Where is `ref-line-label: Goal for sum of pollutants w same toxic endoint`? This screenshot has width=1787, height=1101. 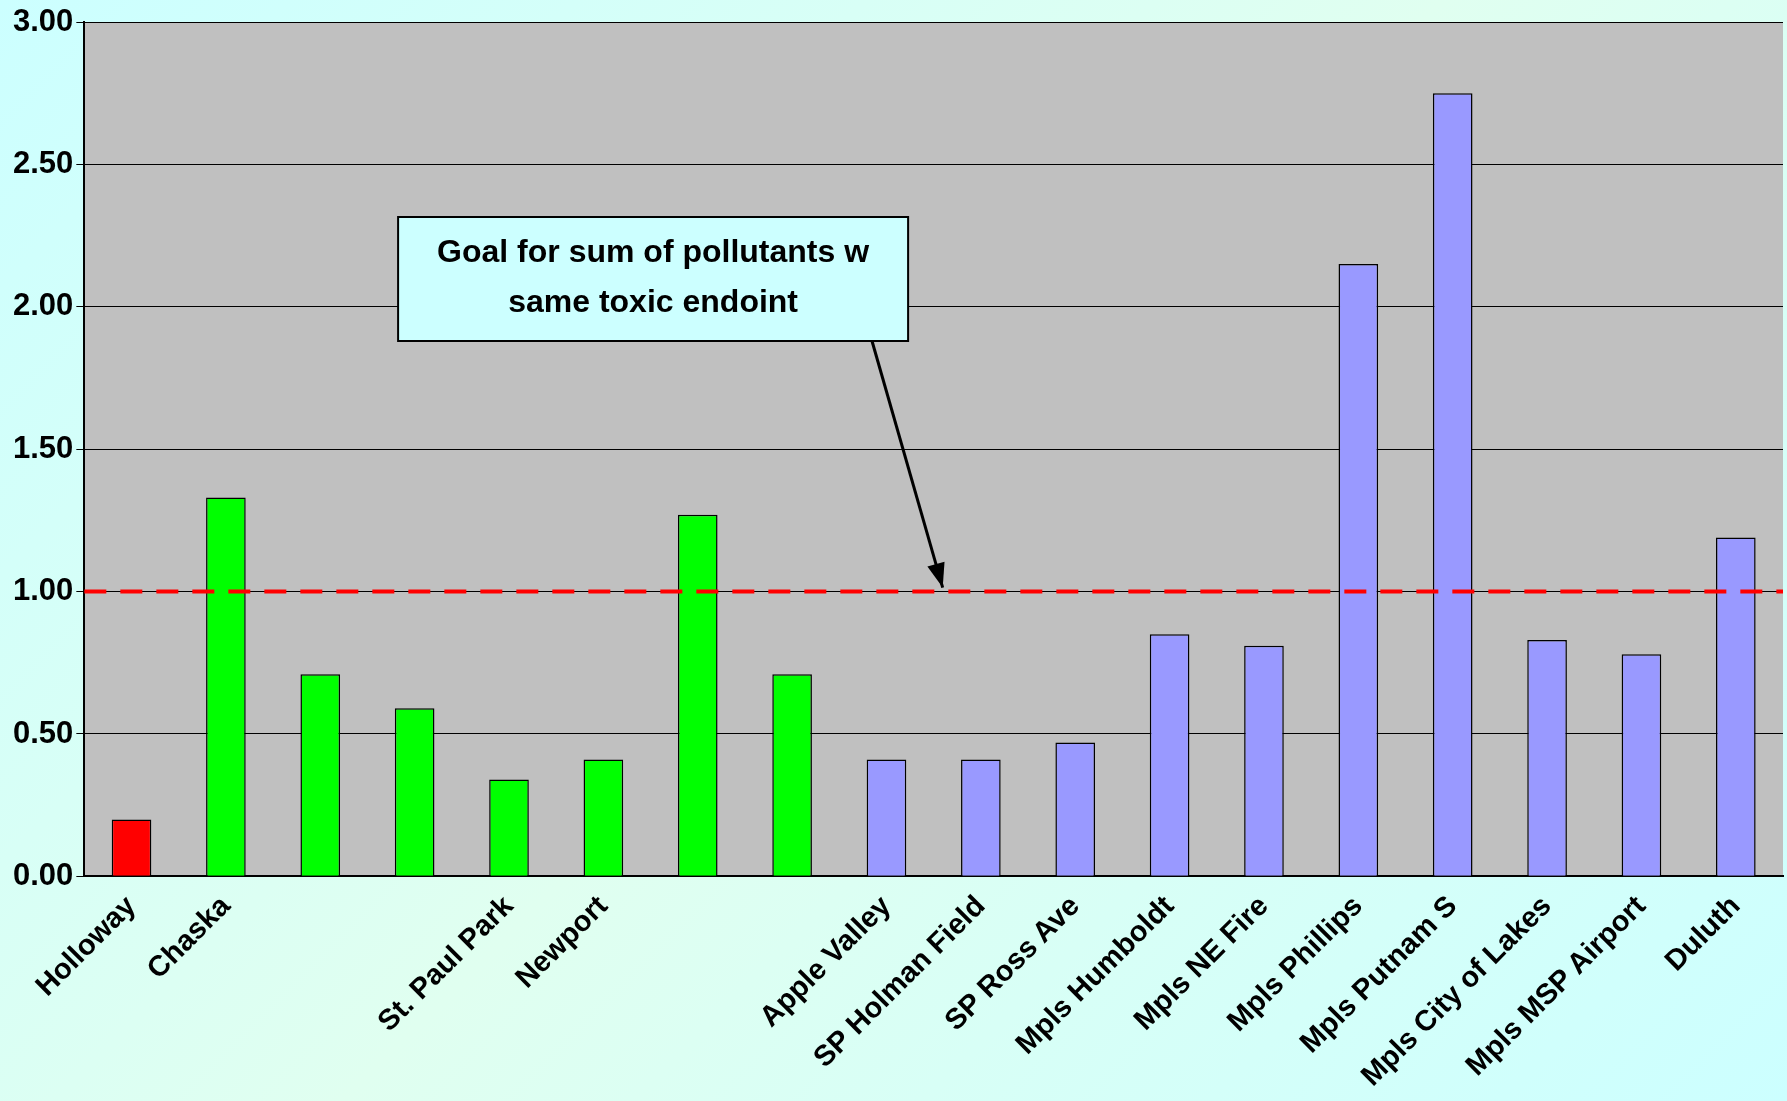
ref-line-label: Goal for sum of pollutants w same toxic endoint is located at coordinates (653, 275).